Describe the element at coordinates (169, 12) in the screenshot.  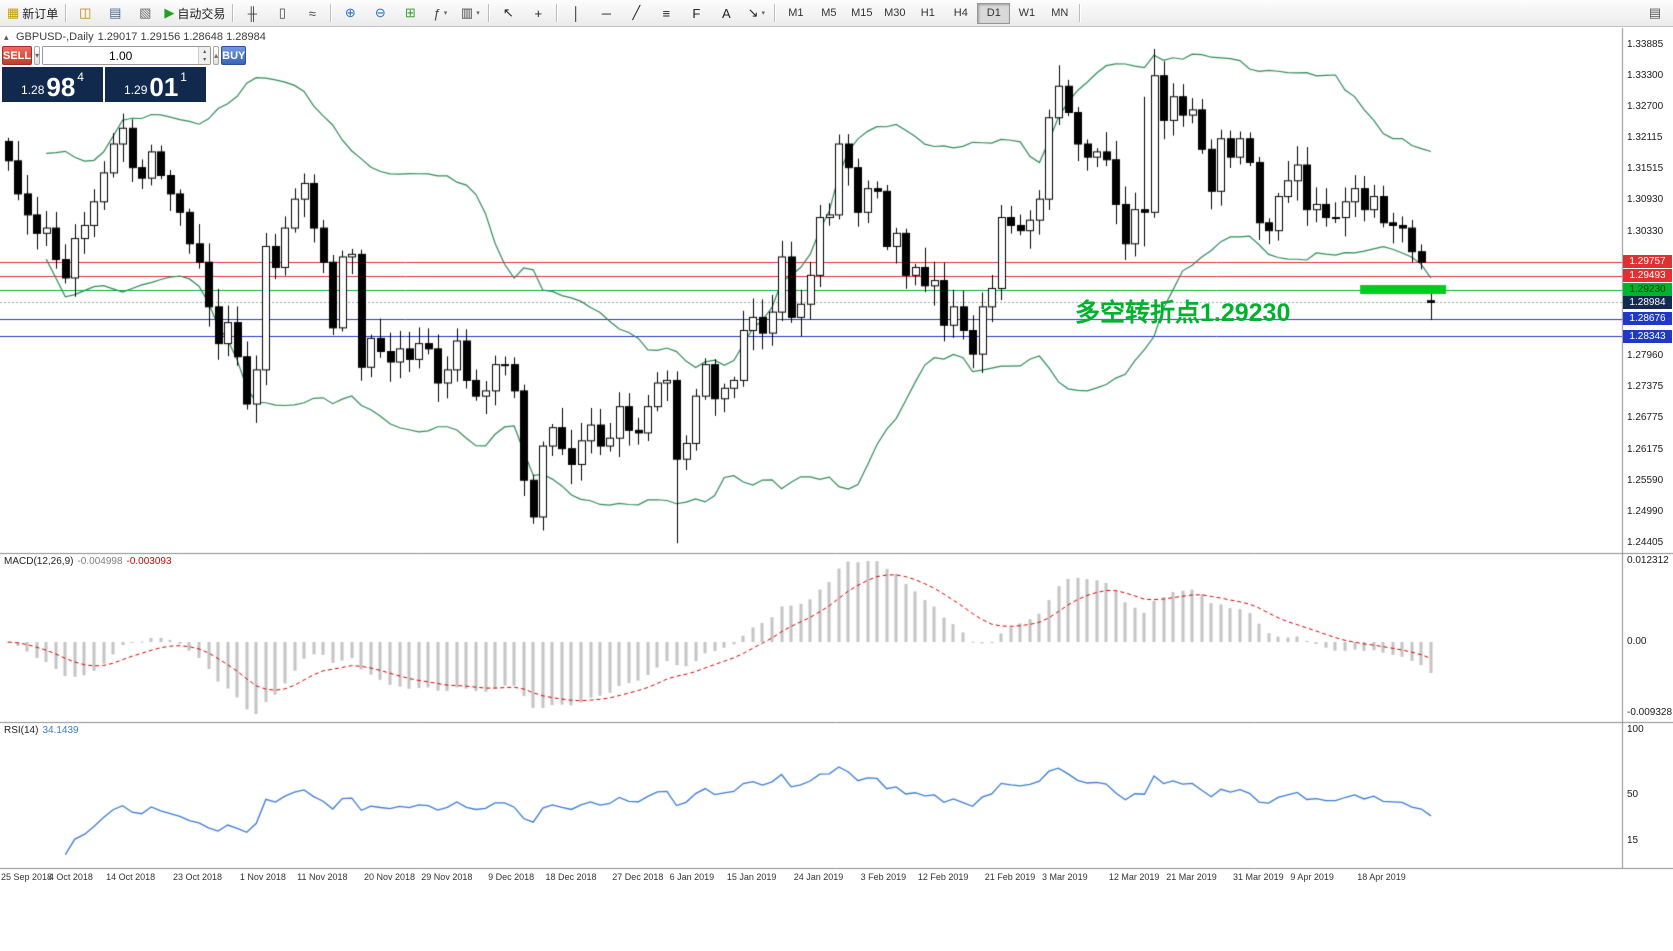
I see `autotrading-icon: ▶` at that location.